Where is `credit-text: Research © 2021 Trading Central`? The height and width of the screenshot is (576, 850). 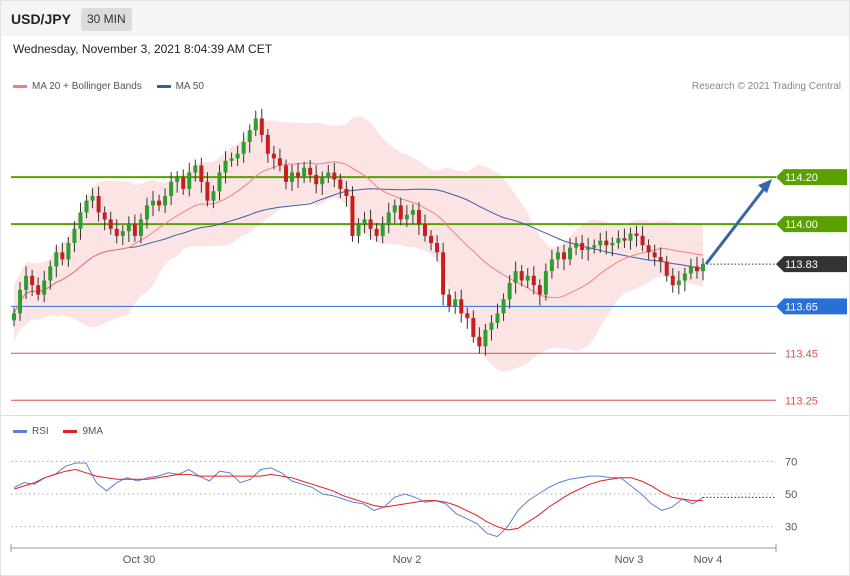 credit-text: Research © 2021 Trading Central is located at coordinates (766, 86).